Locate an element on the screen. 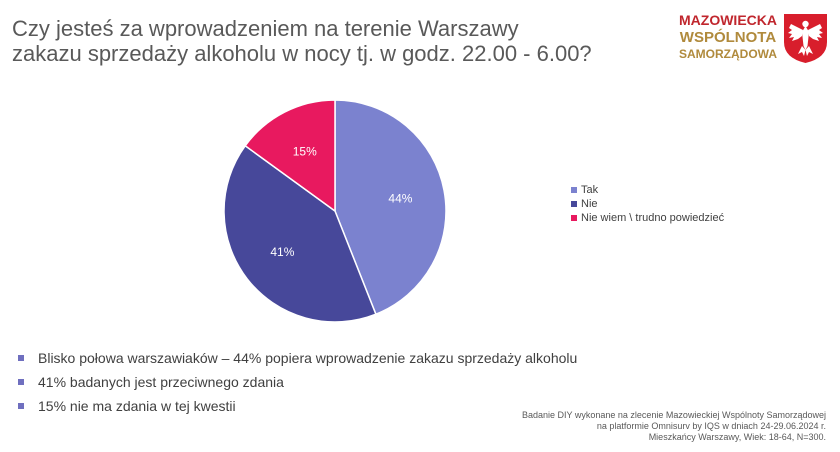  eagle-crest-icon is located at coordinates (805, 38).